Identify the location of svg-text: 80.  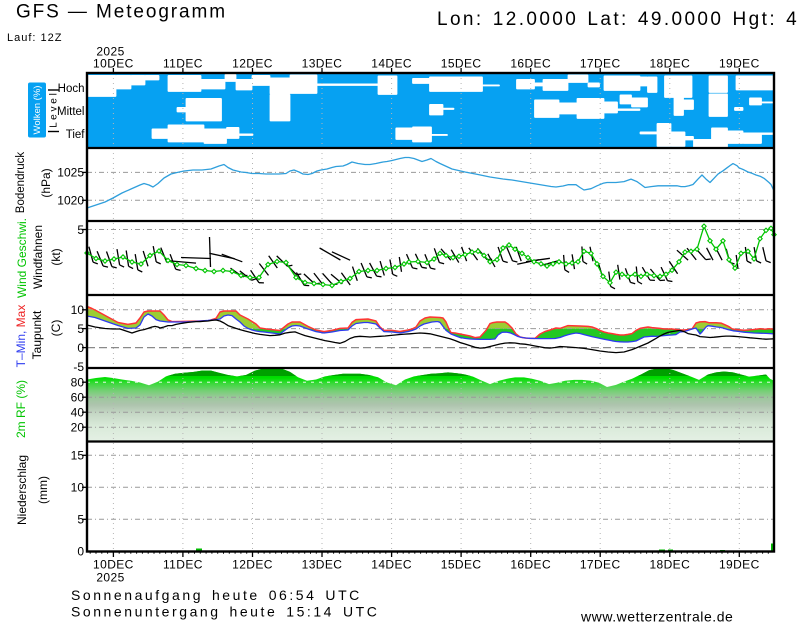
(78, 382).